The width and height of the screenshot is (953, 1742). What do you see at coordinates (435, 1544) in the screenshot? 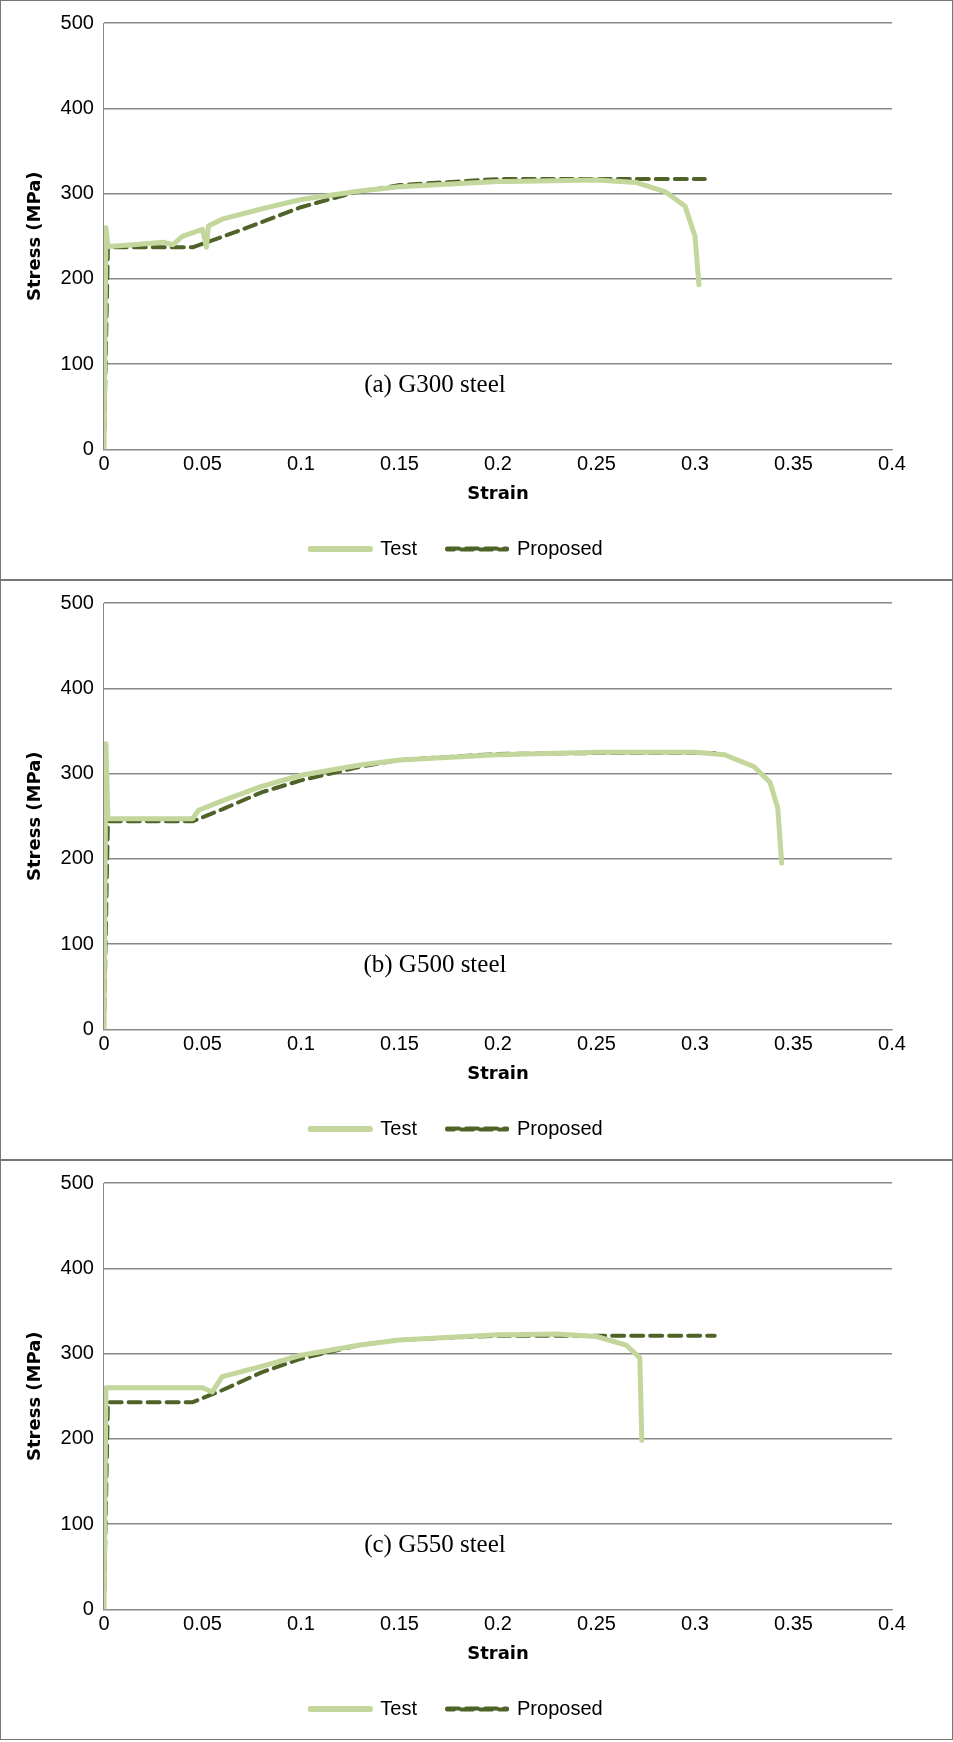
I see `annotation: (c) G550 steel` at bounding box center [435, 1544].